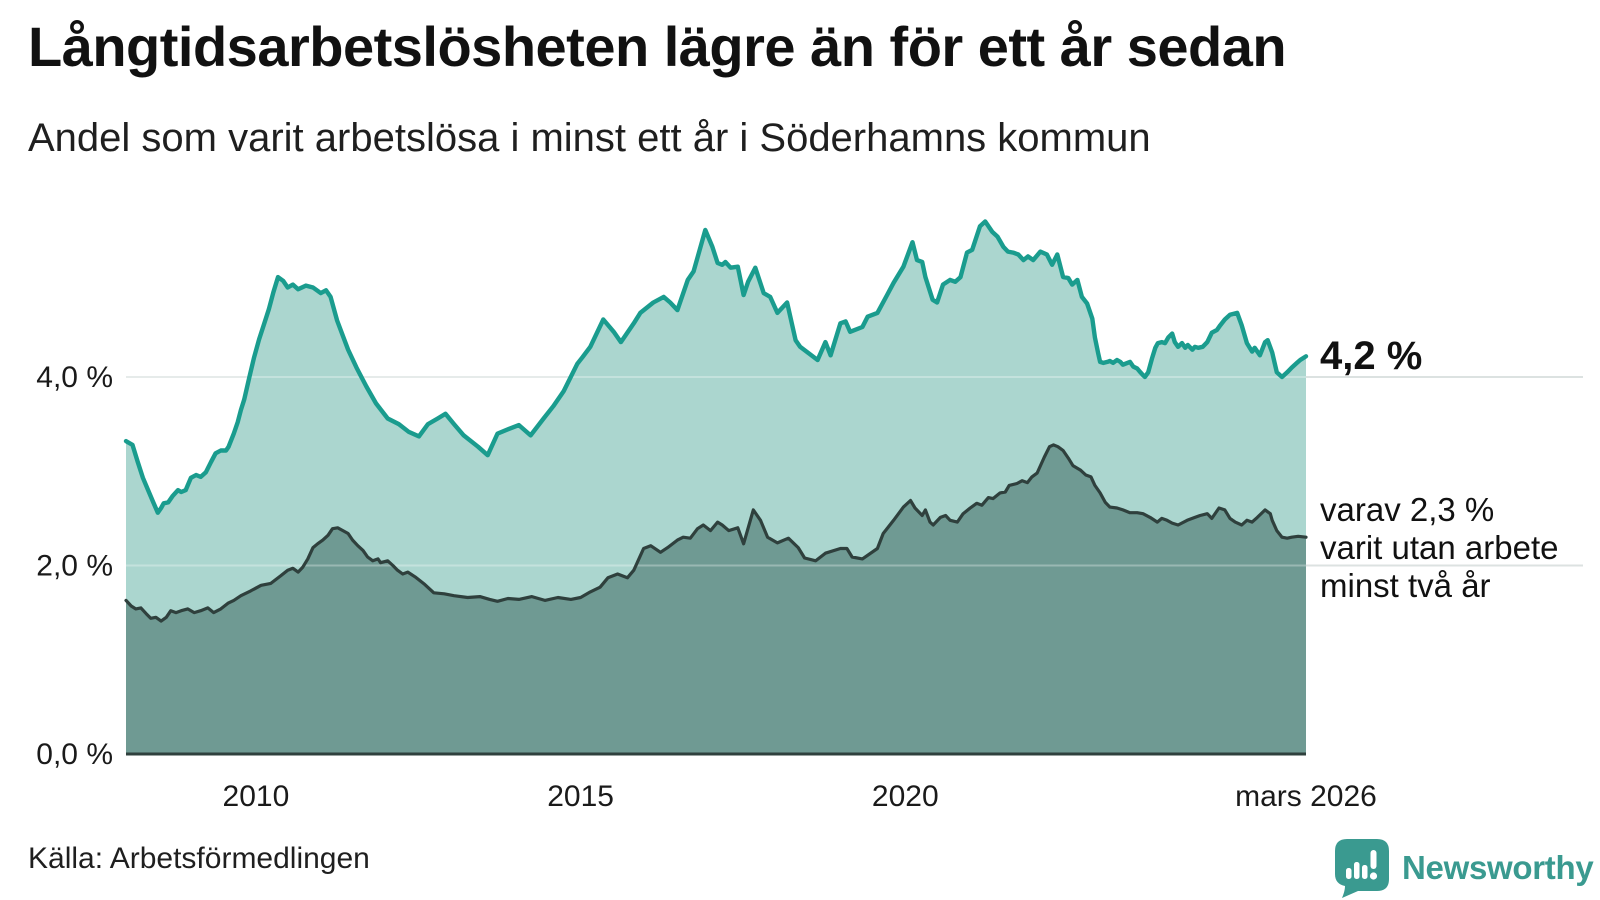 The image size is (1600, 900). Describe the element at coordinates (1306, 796) in the screenshot. I see `x-tick-label: mars 2026` at that location.